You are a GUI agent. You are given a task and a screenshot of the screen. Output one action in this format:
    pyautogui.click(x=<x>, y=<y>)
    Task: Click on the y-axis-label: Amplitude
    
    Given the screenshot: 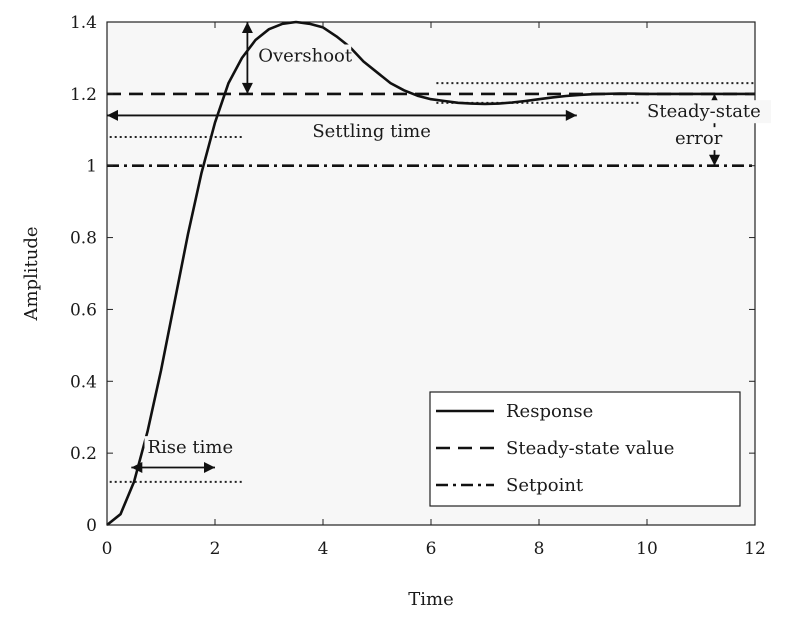 What is the action you would take?
    pyautogui.click(x=31, y=273)
    